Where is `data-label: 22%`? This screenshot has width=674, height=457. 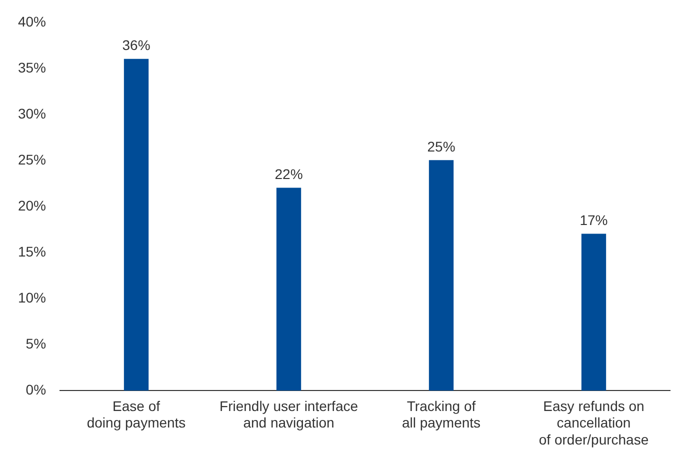 data-label: 22% is located at coordinates (288, 174).